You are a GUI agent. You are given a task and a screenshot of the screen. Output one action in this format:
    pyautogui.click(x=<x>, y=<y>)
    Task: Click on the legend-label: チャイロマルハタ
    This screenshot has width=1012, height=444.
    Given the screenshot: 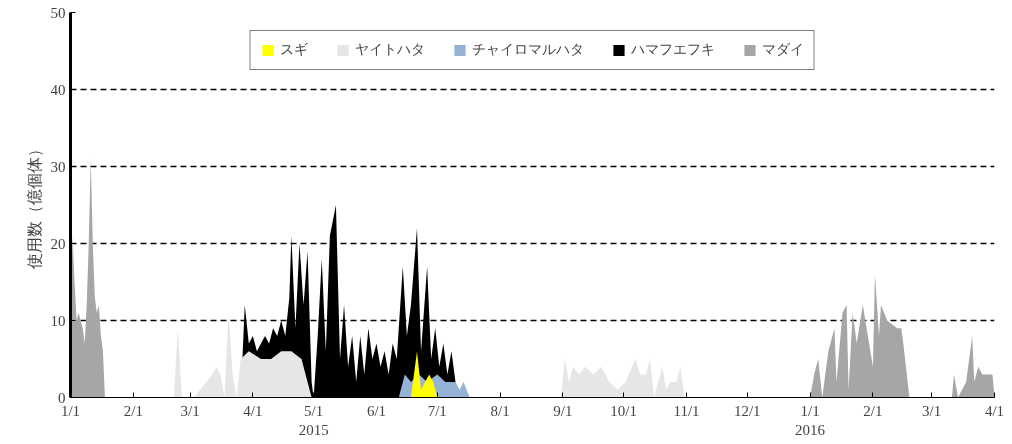 What is the action you would take?
    pyautogui.click(x=527, y=50)
    